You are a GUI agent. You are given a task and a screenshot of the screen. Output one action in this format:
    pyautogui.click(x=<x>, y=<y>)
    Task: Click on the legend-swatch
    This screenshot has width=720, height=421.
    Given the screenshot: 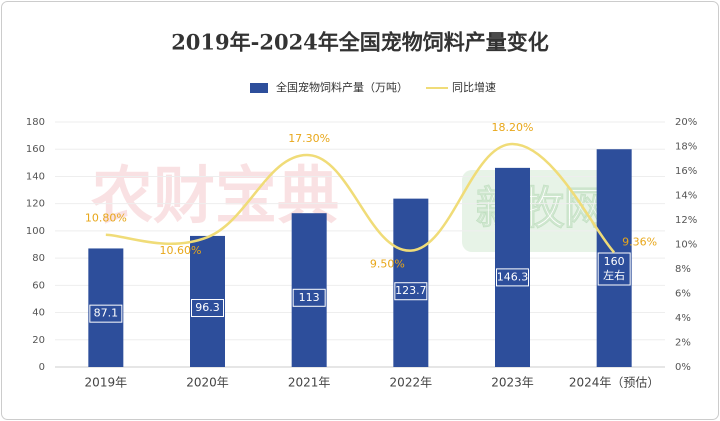 What is the action you would take?
    pyautogui.click(x=259, y=88)
    